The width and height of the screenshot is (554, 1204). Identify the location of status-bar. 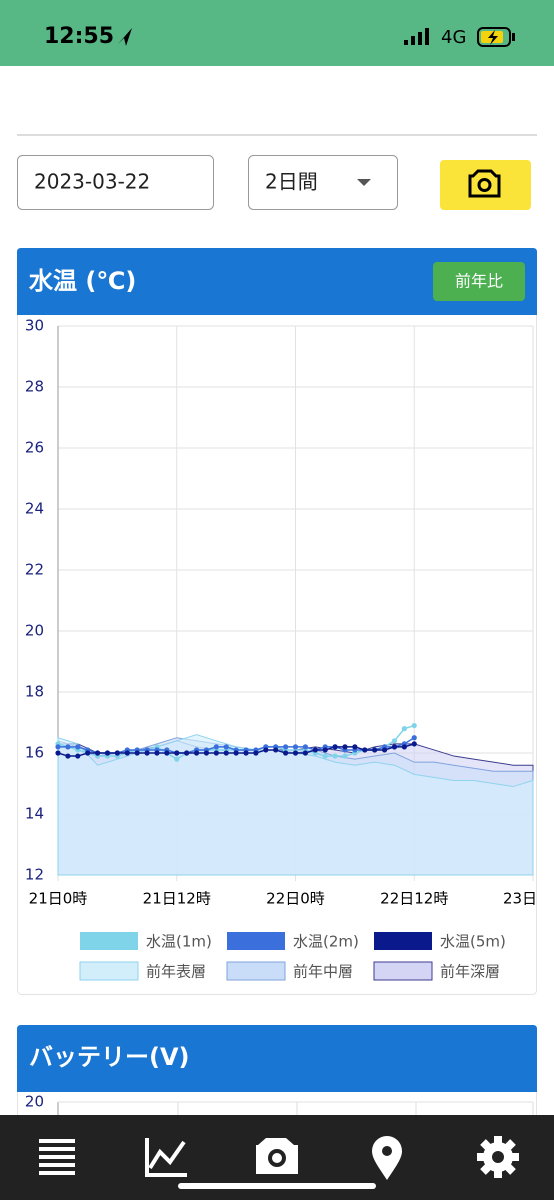
(277, 33).